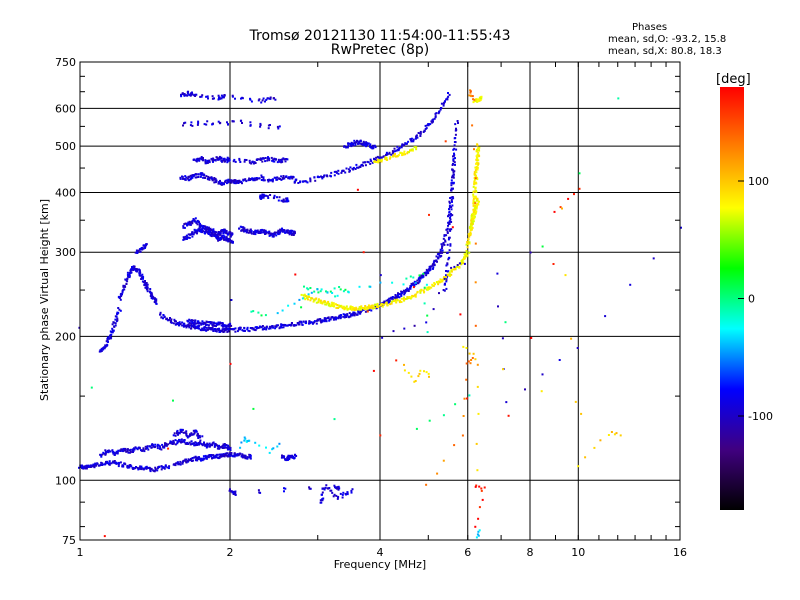 This screenshot has height=600, width=800. I want to click on colorbar-unit-label: [deg], so click(733, 79).